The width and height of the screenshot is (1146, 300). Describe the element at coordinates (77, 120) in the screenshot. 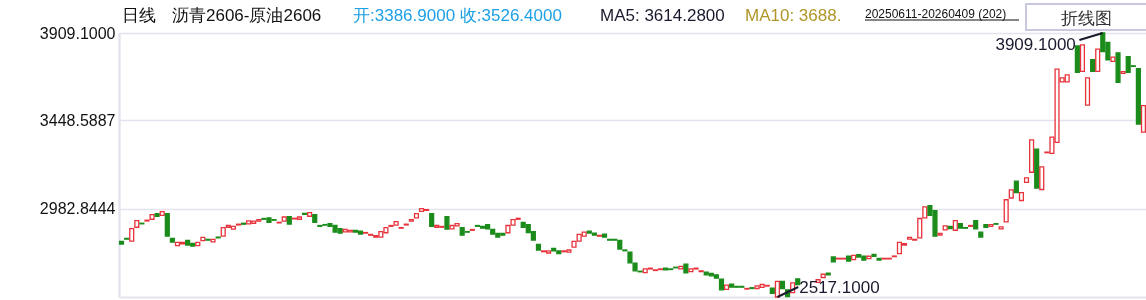

I see `y-tick-label: 3448.5887` at that location.